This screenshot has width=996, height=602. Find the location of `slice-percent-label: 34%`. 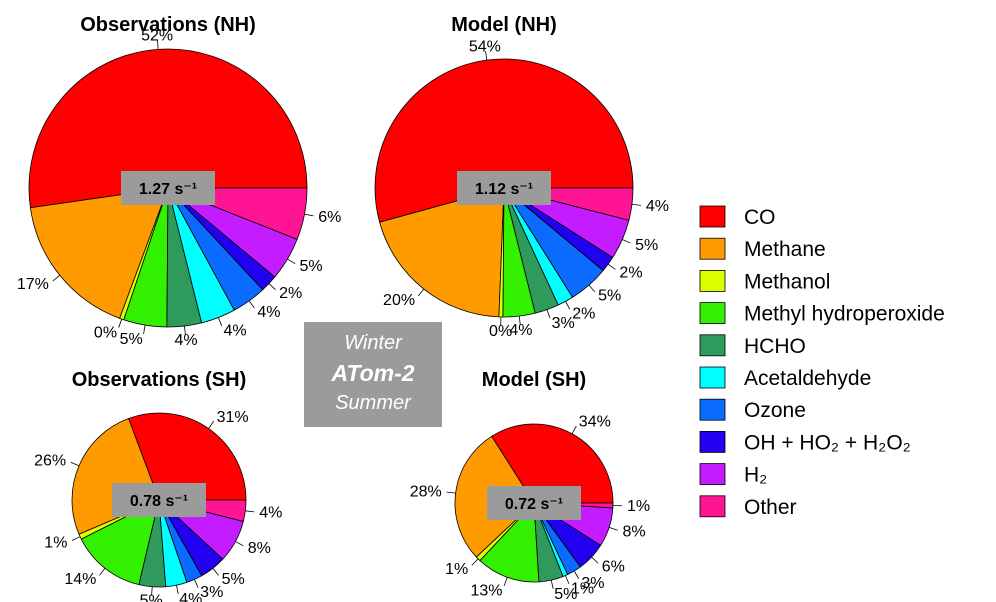

slice-percent-label: 34% is located at coordinates (595, 422).